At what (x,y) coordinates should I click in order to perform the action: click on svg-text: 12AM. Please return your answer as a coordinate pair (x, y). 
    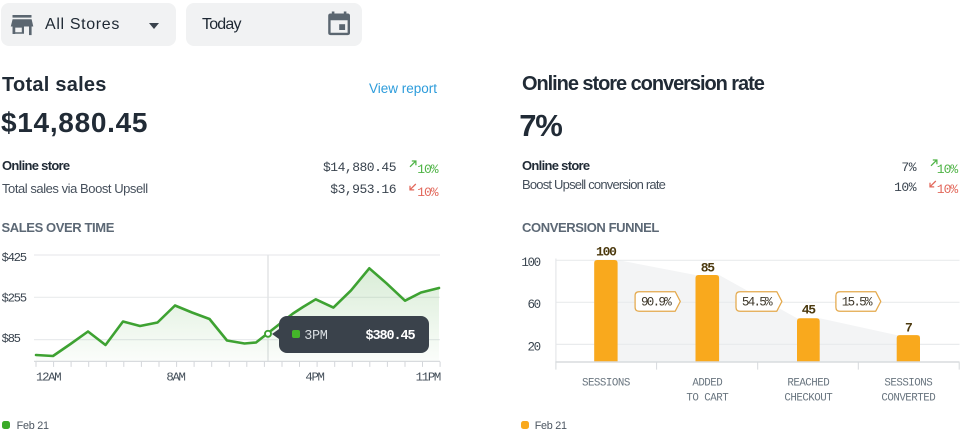
    Looking at the image, I should click on (48, 378).